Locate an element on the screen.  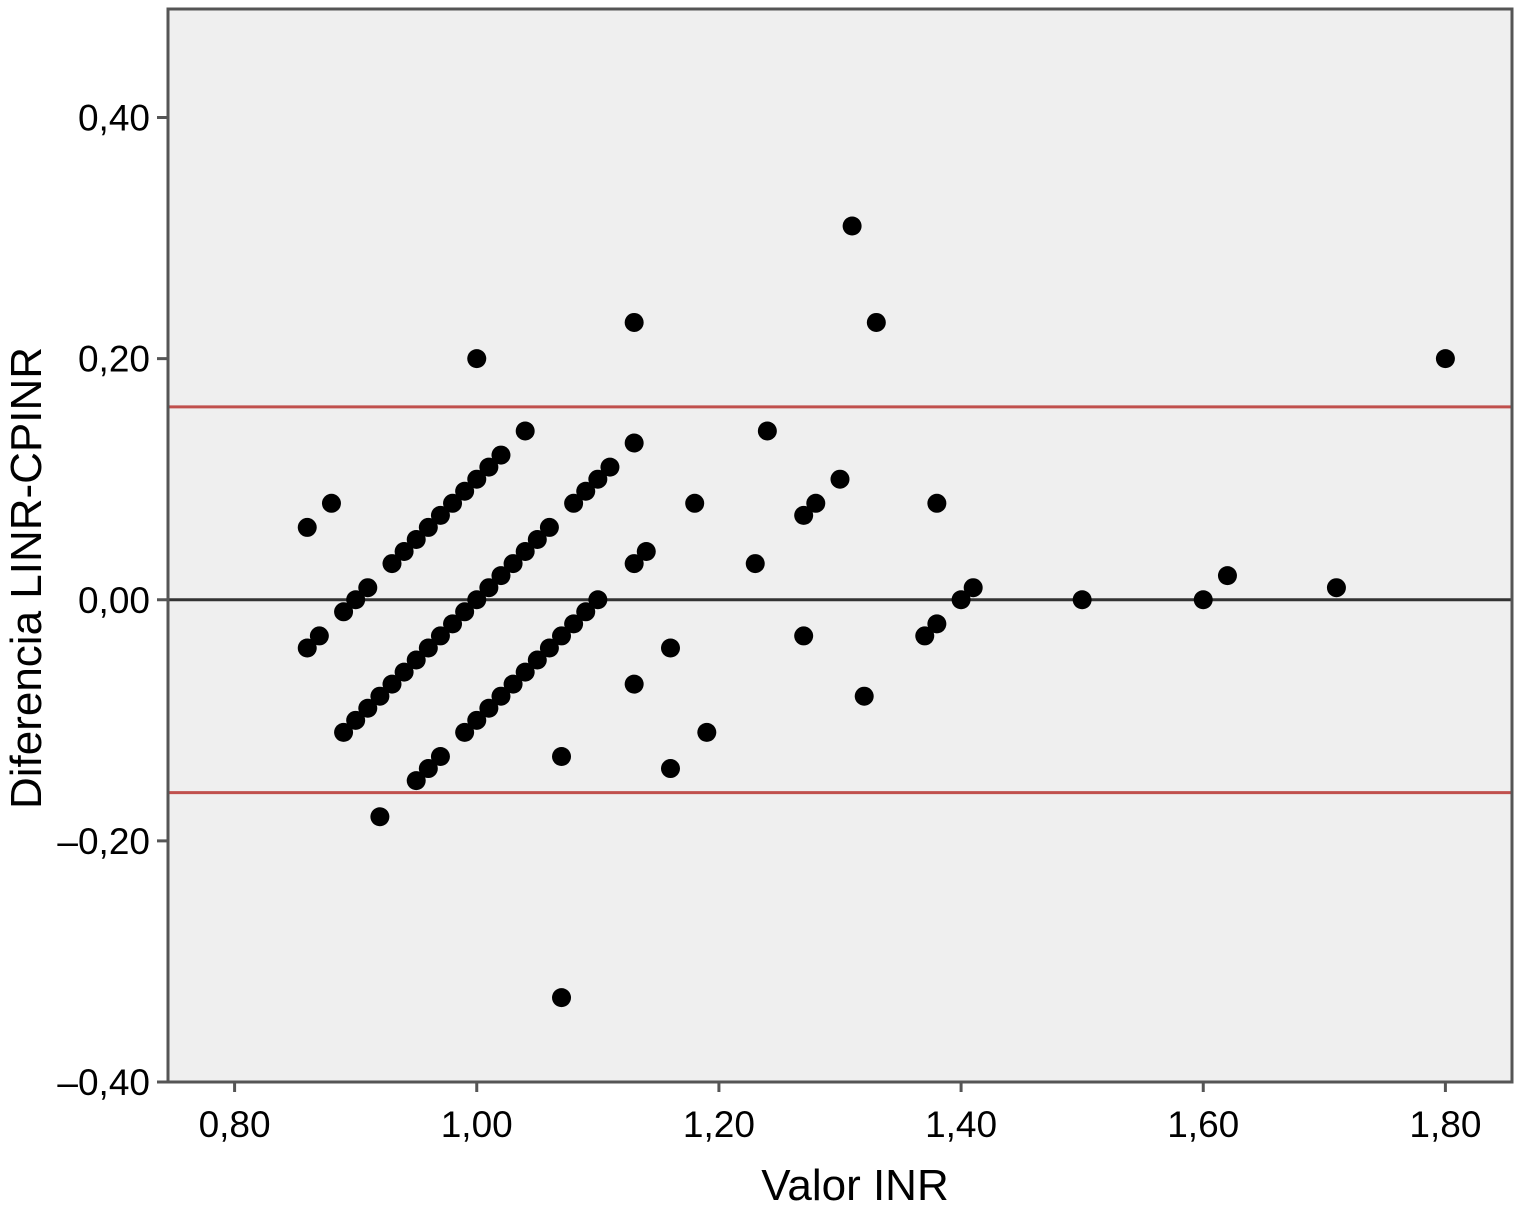
x-axis: 0,80 1,00 1,20 1,40 1,60 1,80 is located at coordinates (840, 1113).